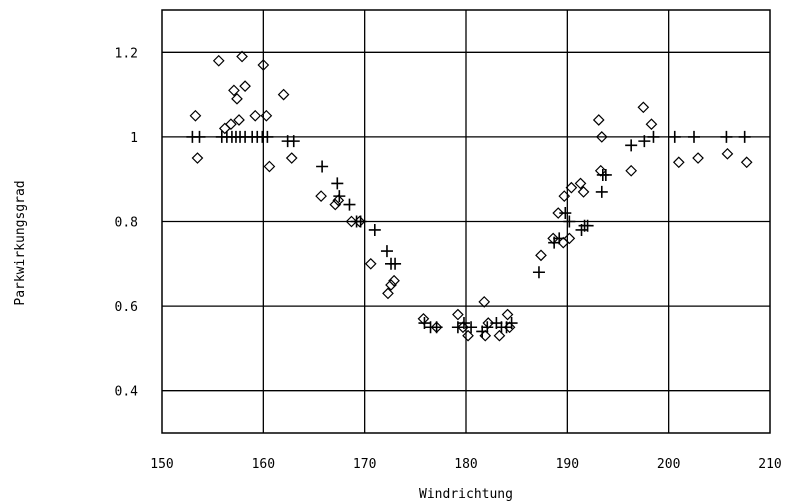  I want to click on x-tick-label: 160, so click(263, 464).